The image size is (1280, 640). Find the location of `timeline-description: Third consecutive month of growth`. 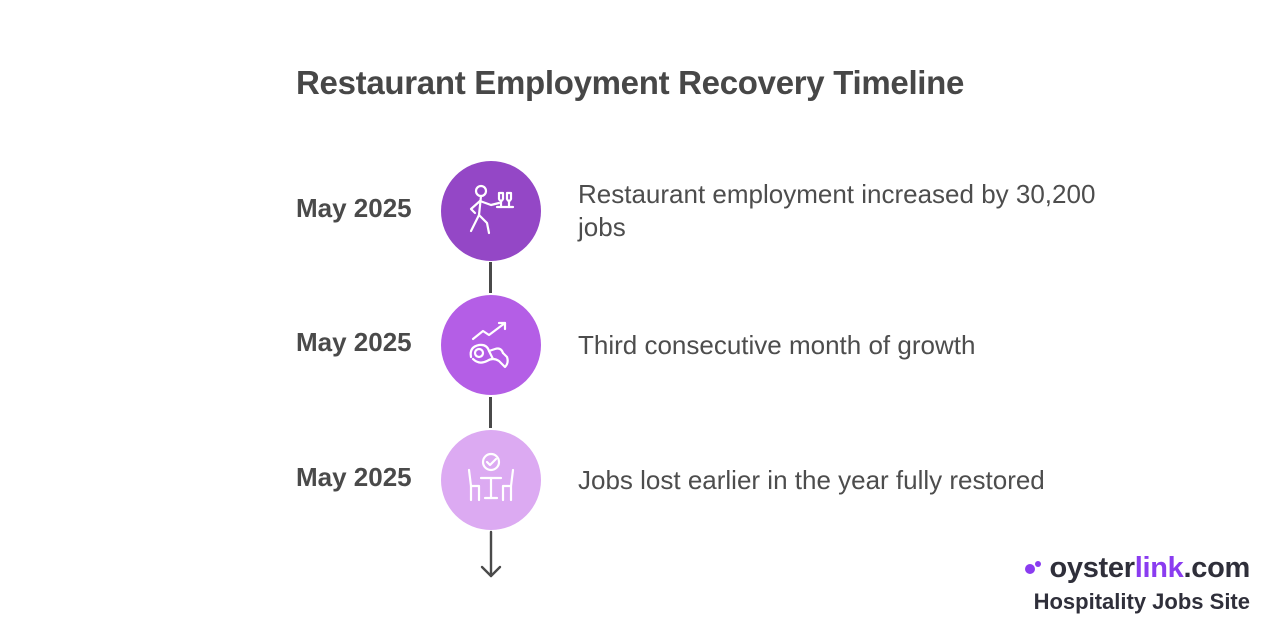

timeline-description: Third consecutive month of growth is located at coordinates (777, 345).